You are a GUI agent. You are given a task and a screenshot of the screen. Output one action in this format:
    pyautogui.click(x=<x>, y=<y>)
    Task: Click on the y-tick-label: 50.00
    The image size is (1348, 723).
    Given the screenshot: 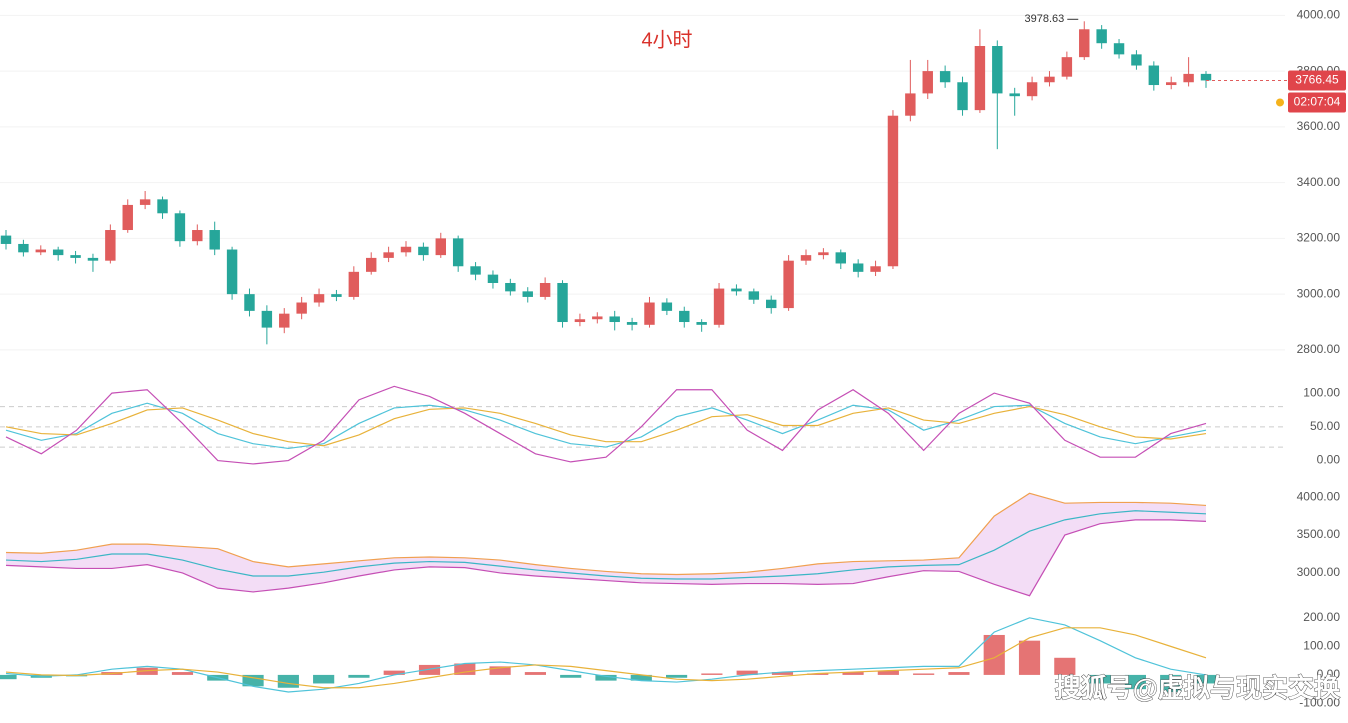 What is the action you would take?
    pyautogui.click(x=1325, y=426)
    